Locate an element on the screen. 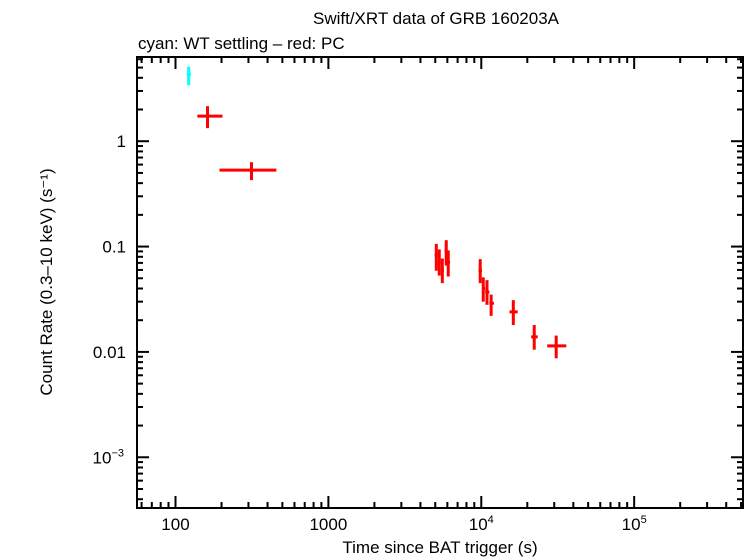 The height and width of the screenshot is (558, 746). y-tick-label: 10−3 is located at coordinates (108, 457).